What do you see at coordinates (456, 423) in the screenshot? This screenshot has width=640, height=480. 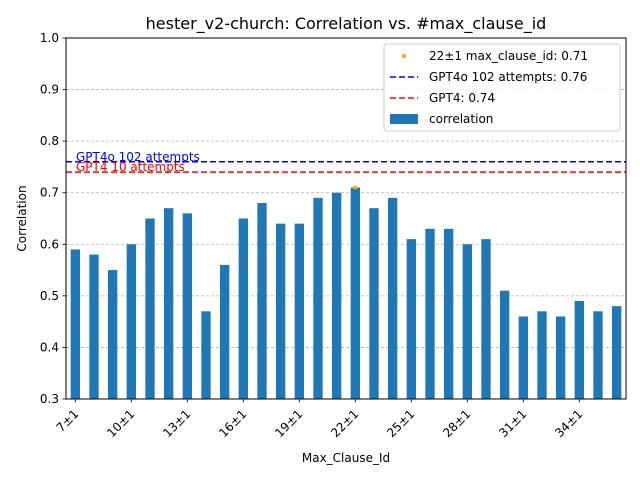 I see `x-tick-label: 28±1` at bounding box center [456, 423].